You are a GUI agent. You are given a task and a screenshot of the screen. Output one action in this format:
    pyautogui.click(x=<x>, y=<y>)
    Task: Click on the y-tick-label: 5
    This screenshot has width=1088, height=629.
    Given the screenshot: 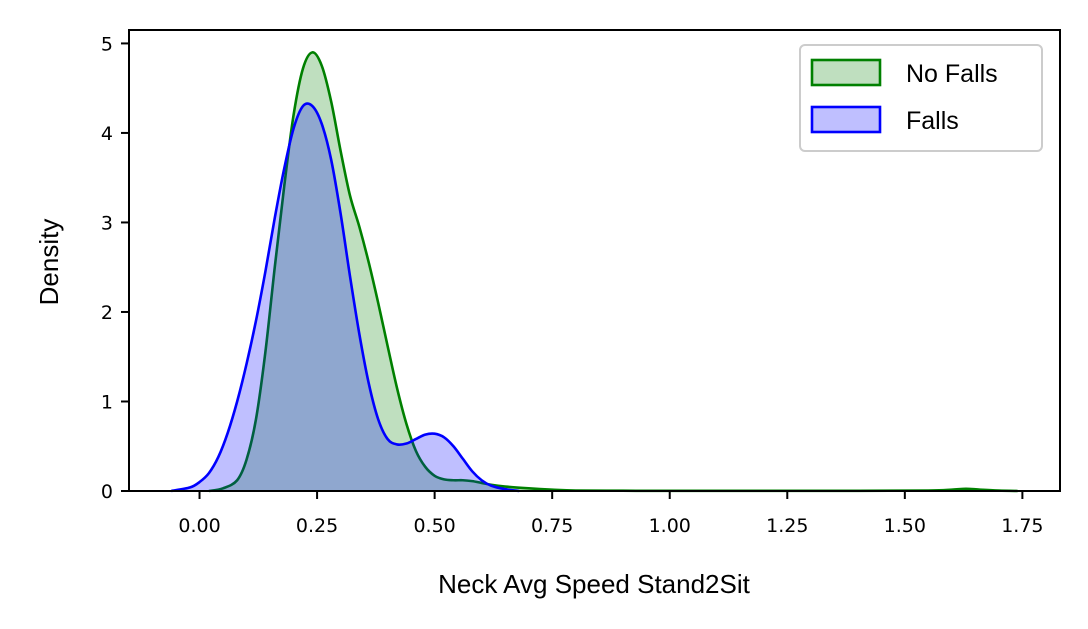 What is the action you would take?
    pyautogui.click(x=107, y=44)
    